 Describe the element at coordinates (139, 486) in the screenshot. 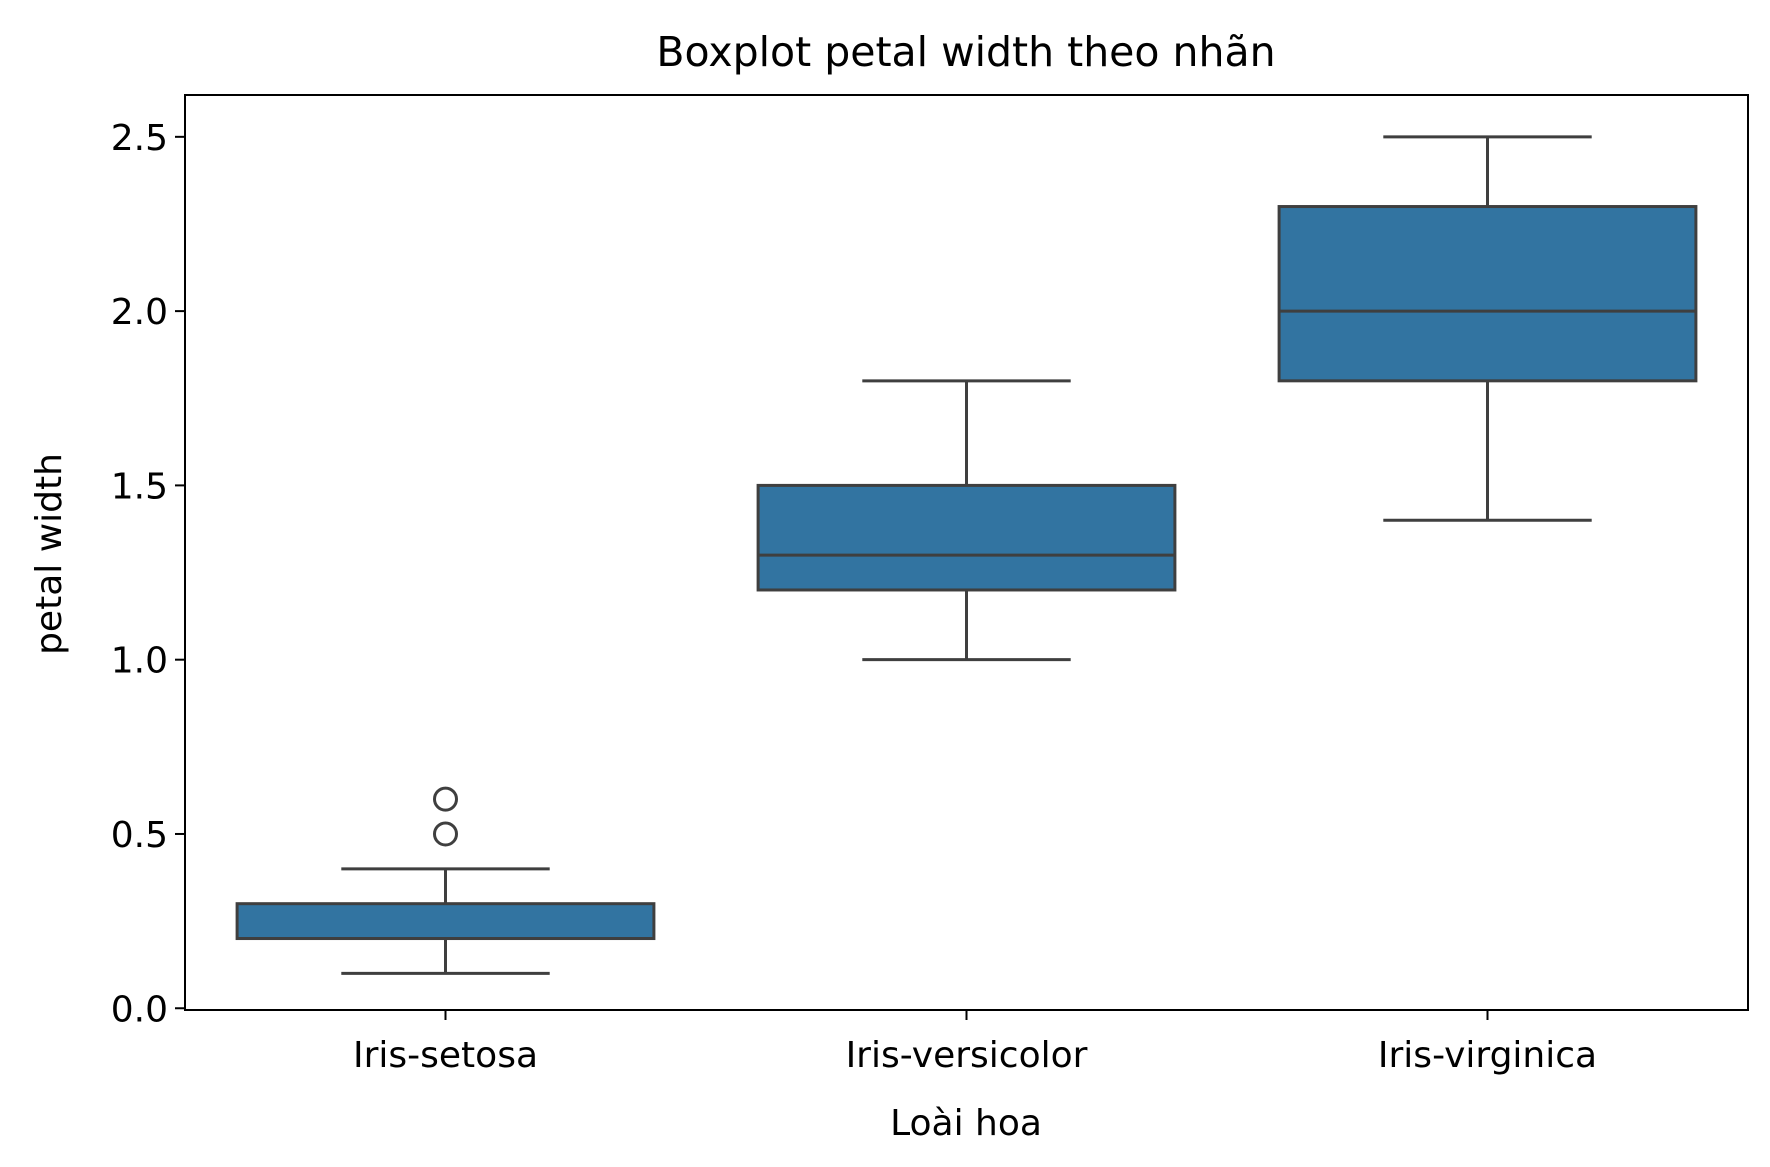

I see `y-tick-label: 1.5` at that location.